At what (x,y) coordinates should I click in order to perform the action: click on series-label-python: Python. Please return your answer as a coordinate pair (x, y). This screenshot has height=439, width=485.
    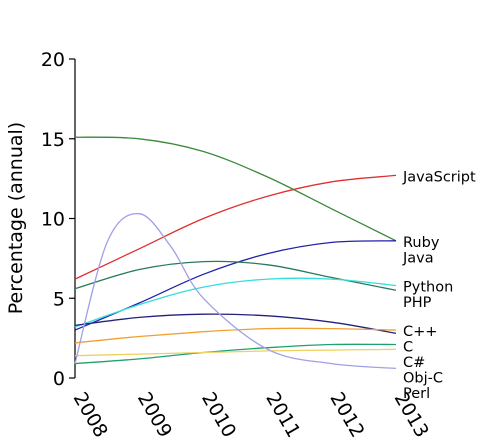
    Looking at the image, I should click on (428, 287).